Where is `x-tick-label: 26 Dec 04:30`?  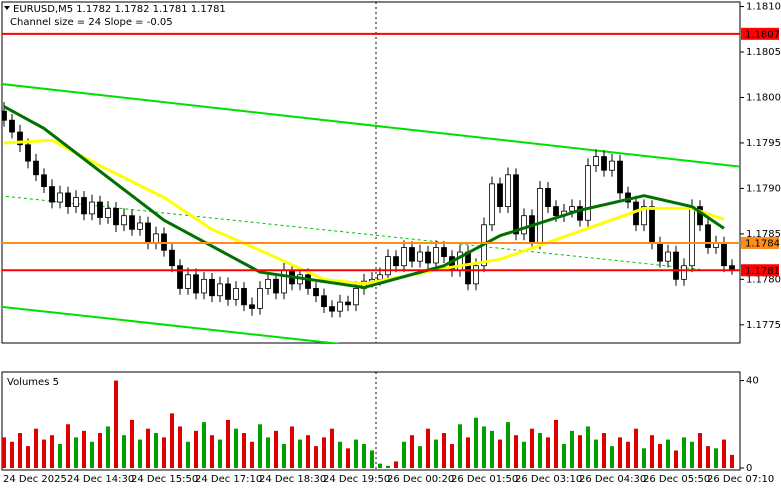
x-tick-label: 26 Dec 04:30 is located at coordinates (612, 479).